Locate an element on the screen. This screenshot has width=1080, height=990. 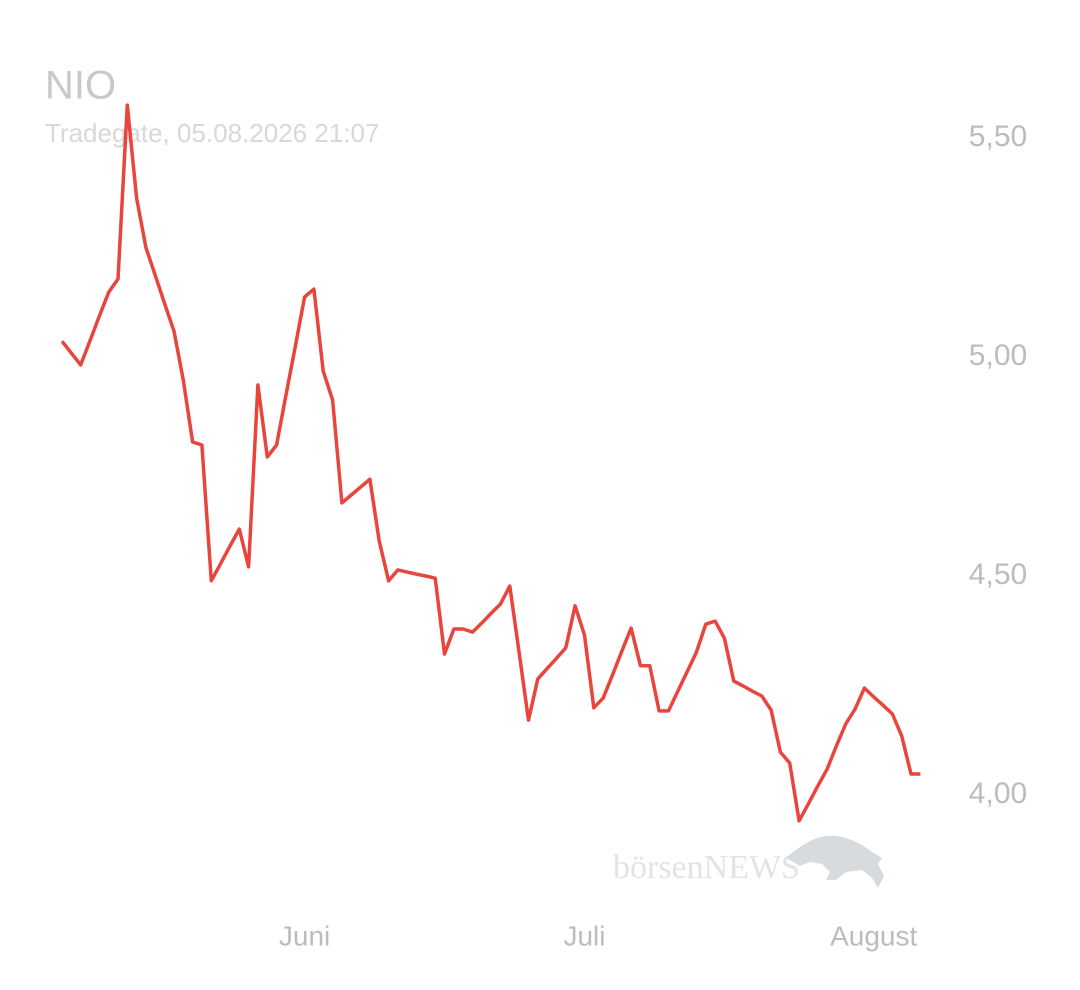
watermark-logo: börsenNEWS is located at coordinates (748, 861).